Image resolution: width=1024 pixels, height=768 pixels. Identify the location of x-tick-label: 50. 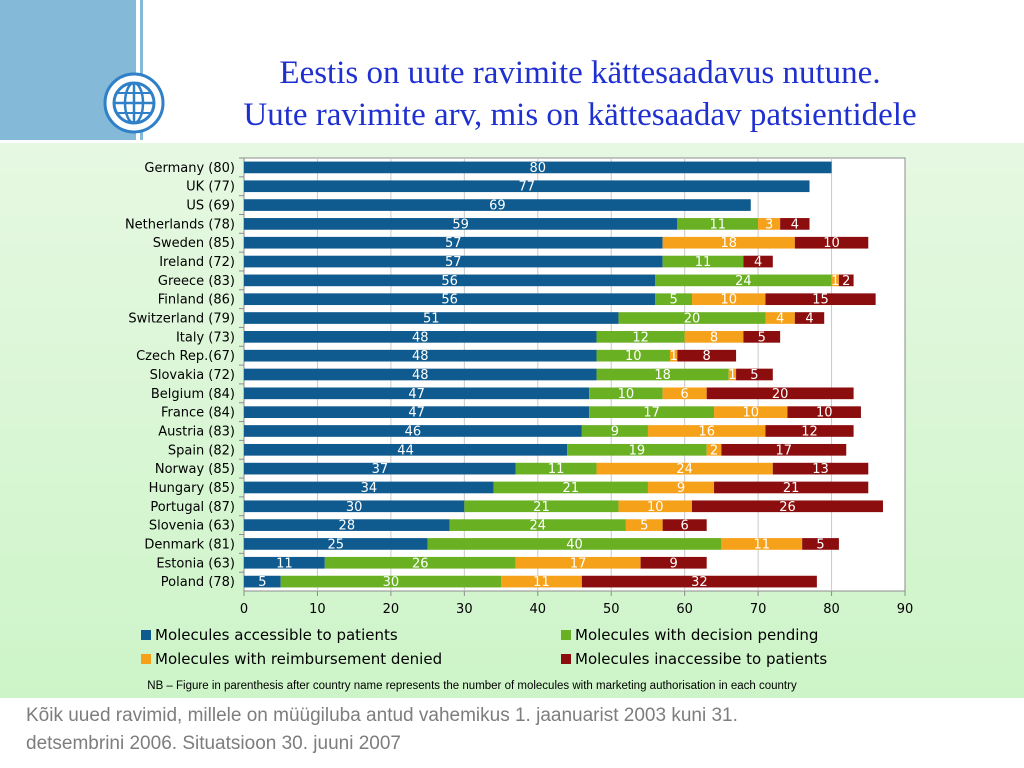
(611, 609).